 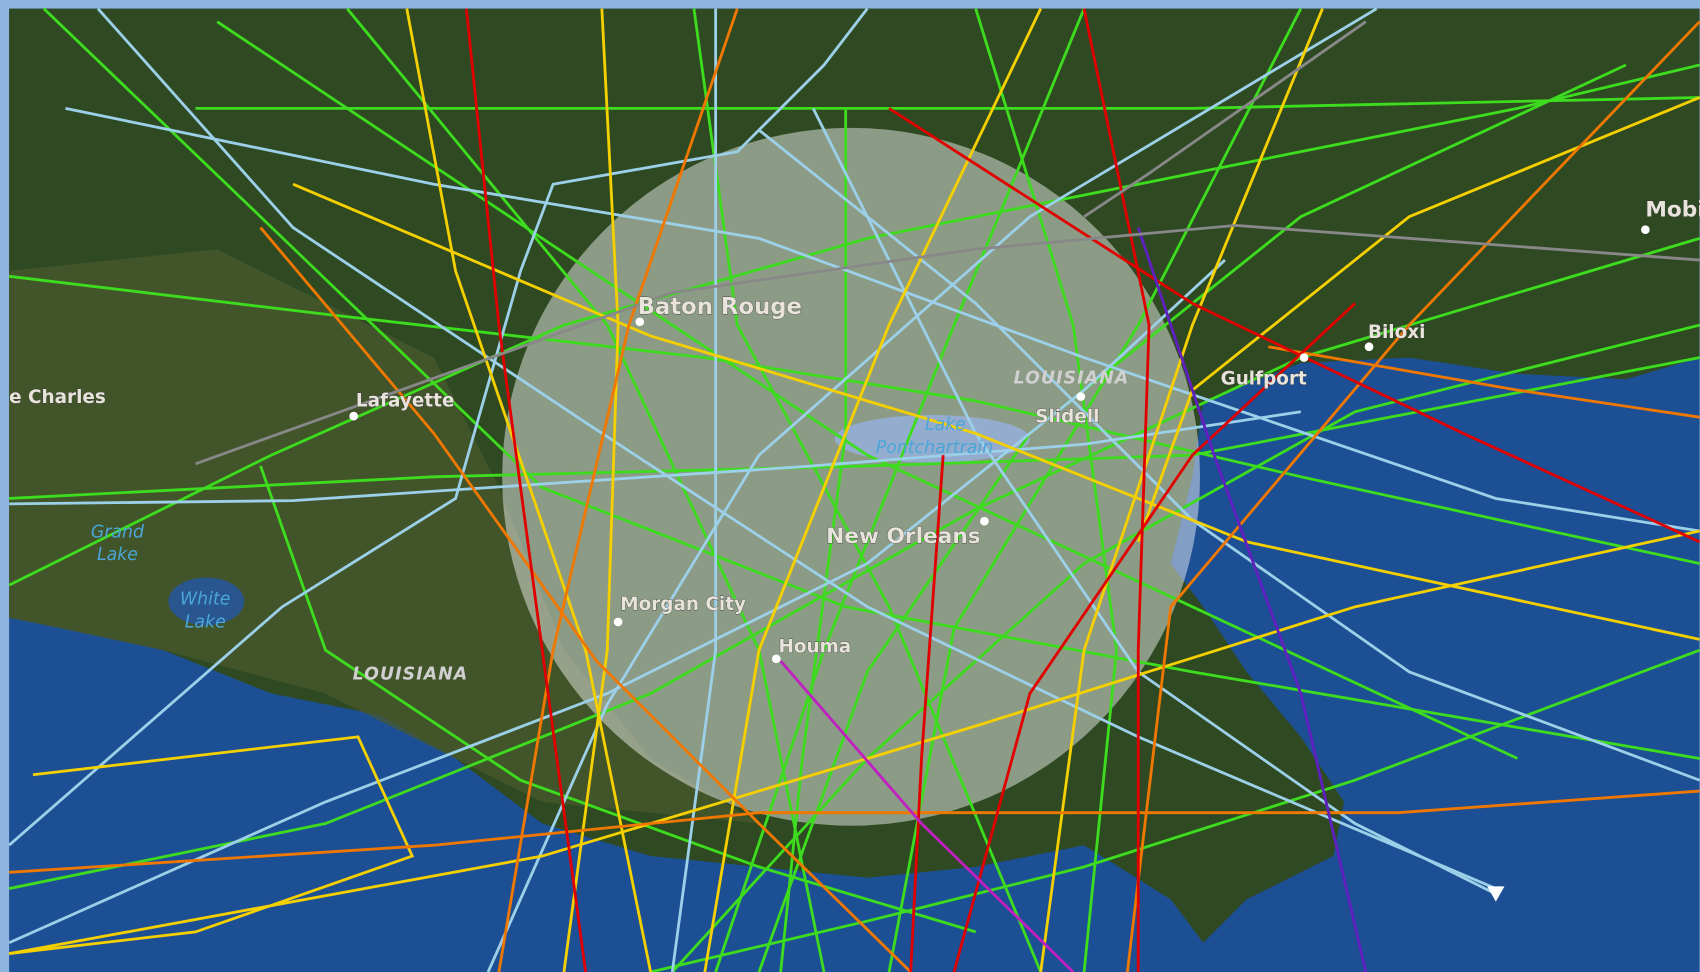 What do you see at coordinates (1672, 210) in the screenshot?
I see `place-label: Mobi` at bounding box center [1672, 210].